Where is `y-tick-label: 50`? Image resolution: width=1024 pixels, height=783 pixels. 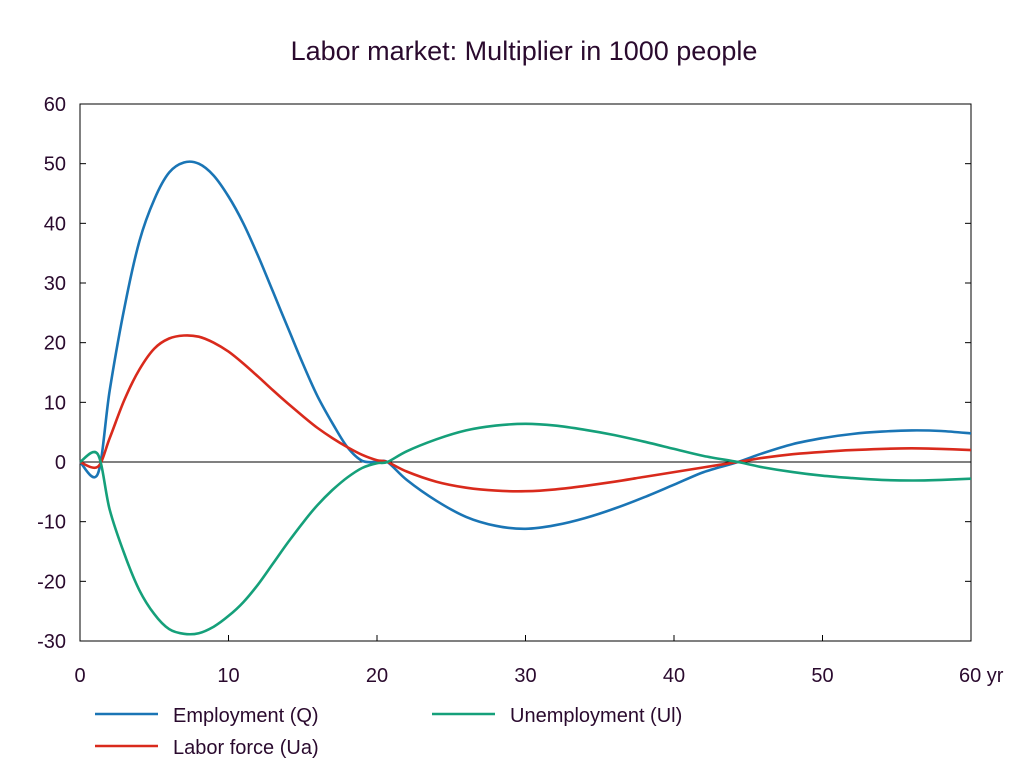
y-tick-label: 50 is located at coordinates (55, 165).